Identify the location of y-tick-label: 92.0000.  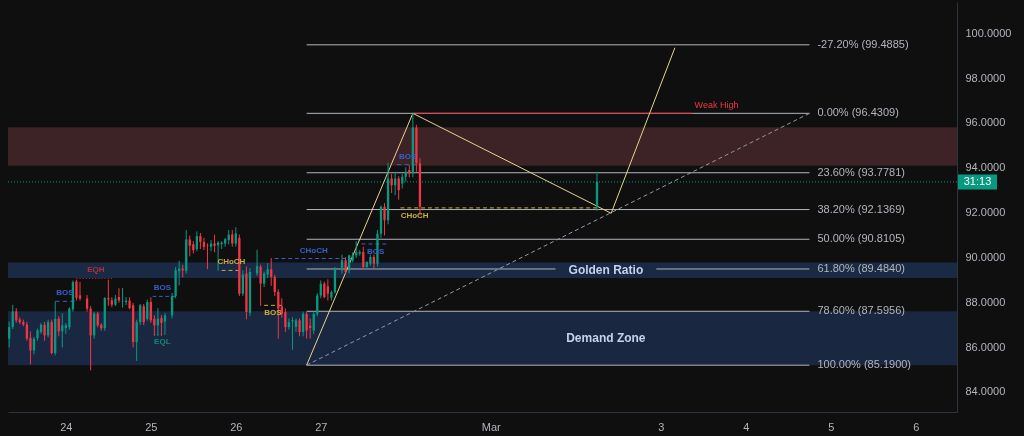
(985, 212).